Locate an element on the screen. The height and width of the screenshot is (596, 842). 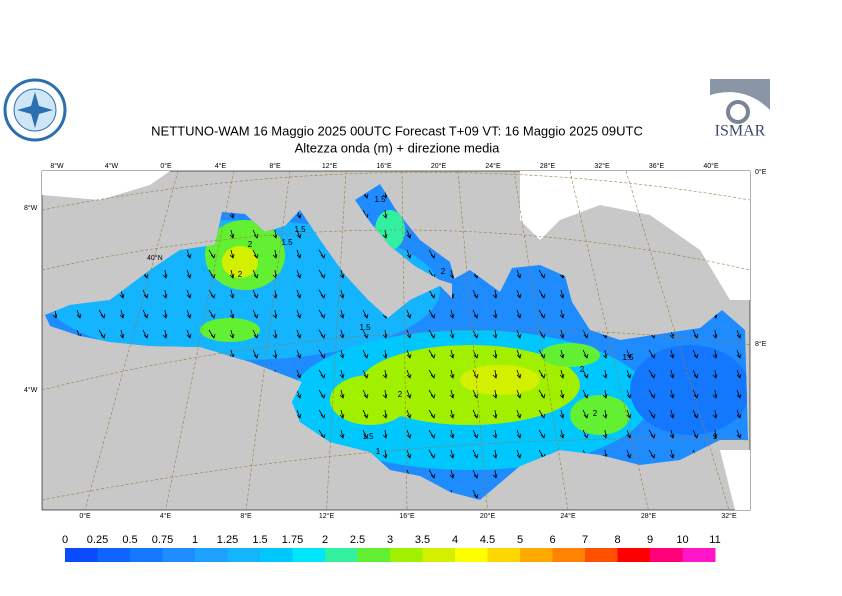
logo-wave is located at coordinates (740, 94).